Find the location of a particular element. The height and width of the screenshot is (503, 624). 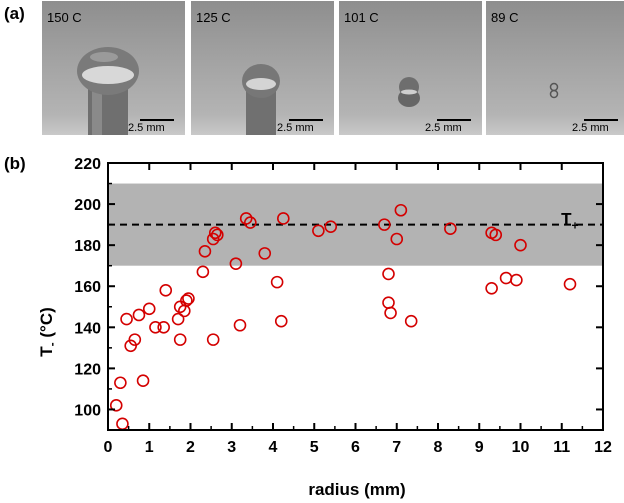

t-plus-sub: + is located at coordinates (575, 225).